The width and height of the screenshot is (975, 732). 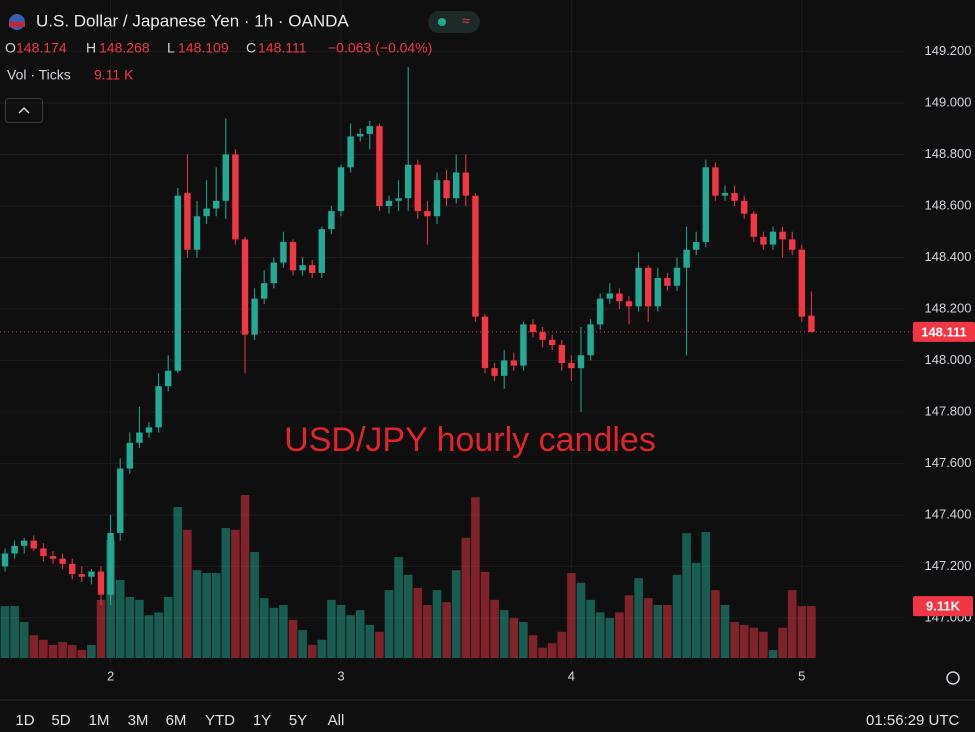 I want to click on ohlc-value: 148.111, so click(x=282, y=48).